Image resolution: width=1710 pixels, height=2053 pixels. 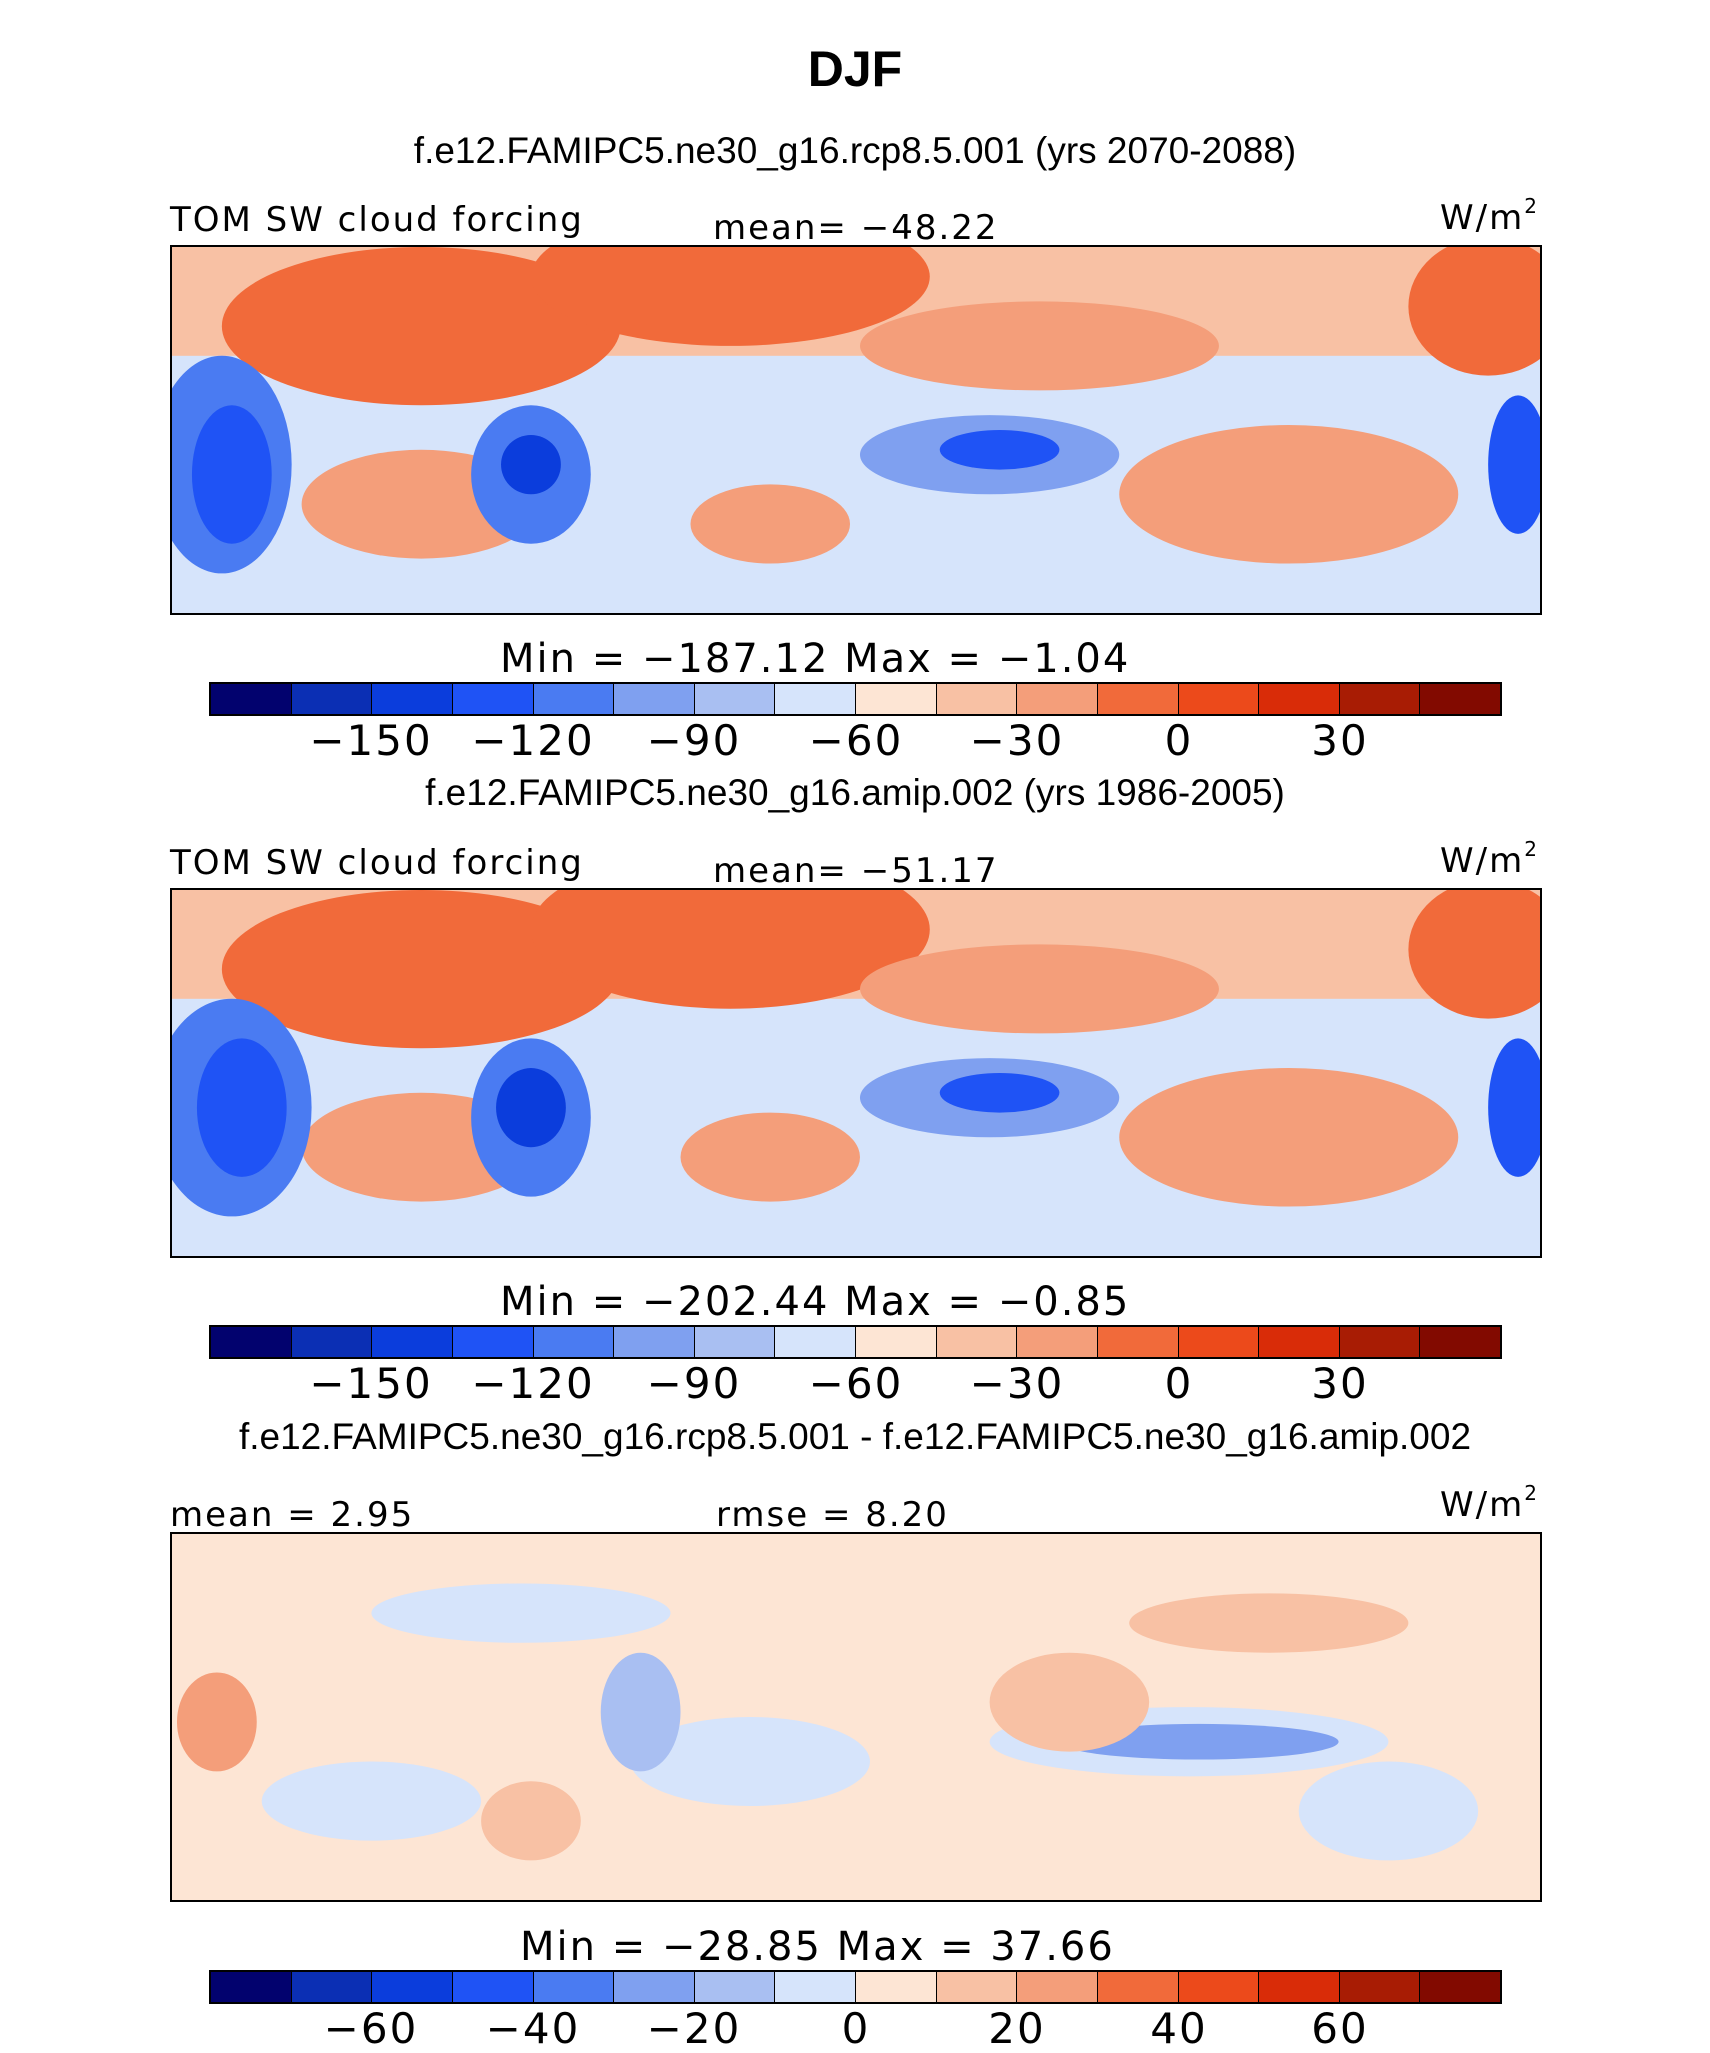 What do you see at coordinates (1017, 740) in the screenshot?
I see `panel1-tick: −30` at bounding box center [1017, 740].